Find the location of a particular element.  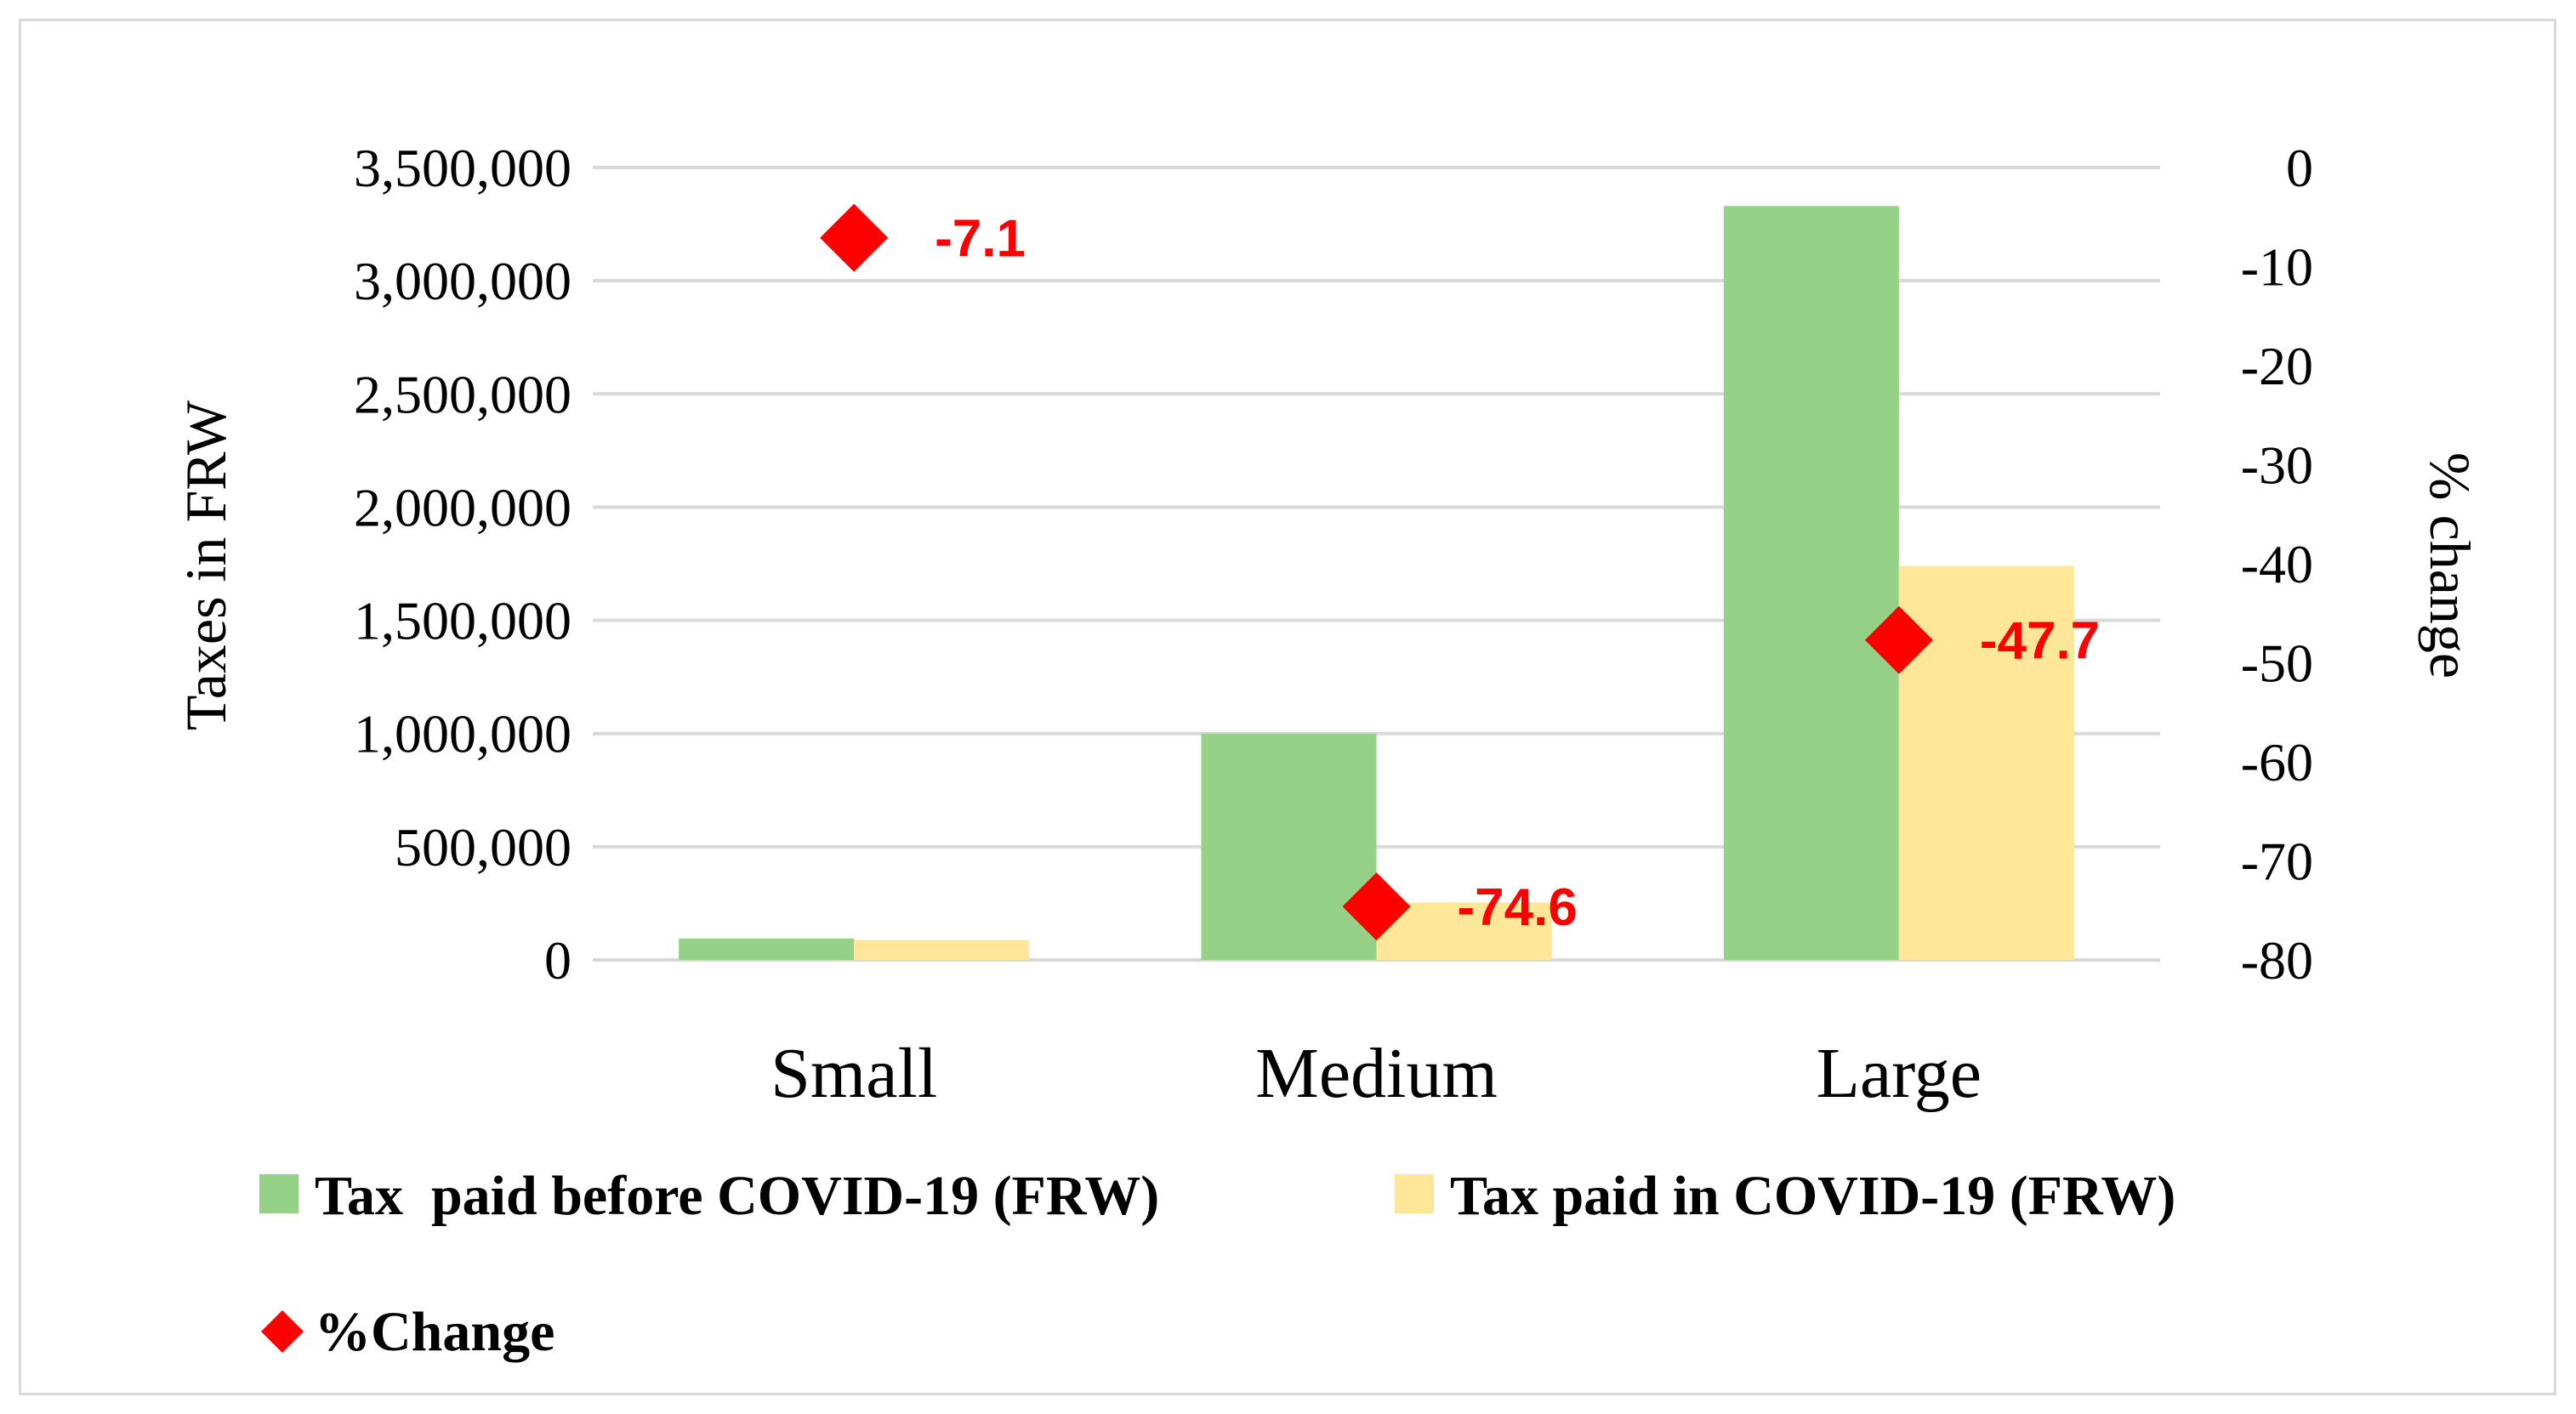

legend-marker-change is located at coordinates (282, 1331).